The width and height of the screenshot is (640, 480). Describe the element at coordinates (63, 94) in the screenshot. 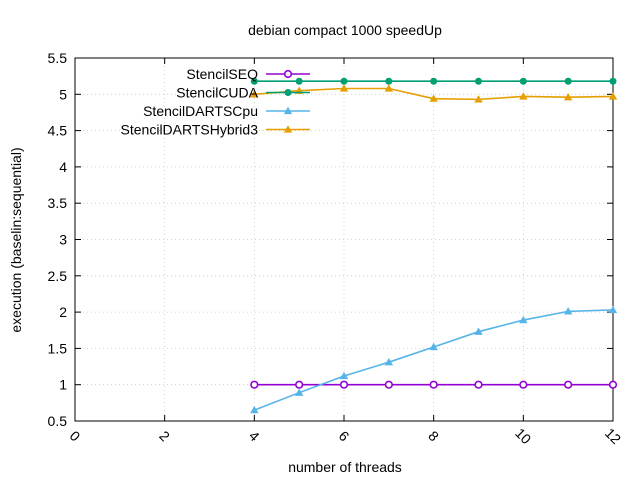

I see `y-tick-label: 5` at that location.